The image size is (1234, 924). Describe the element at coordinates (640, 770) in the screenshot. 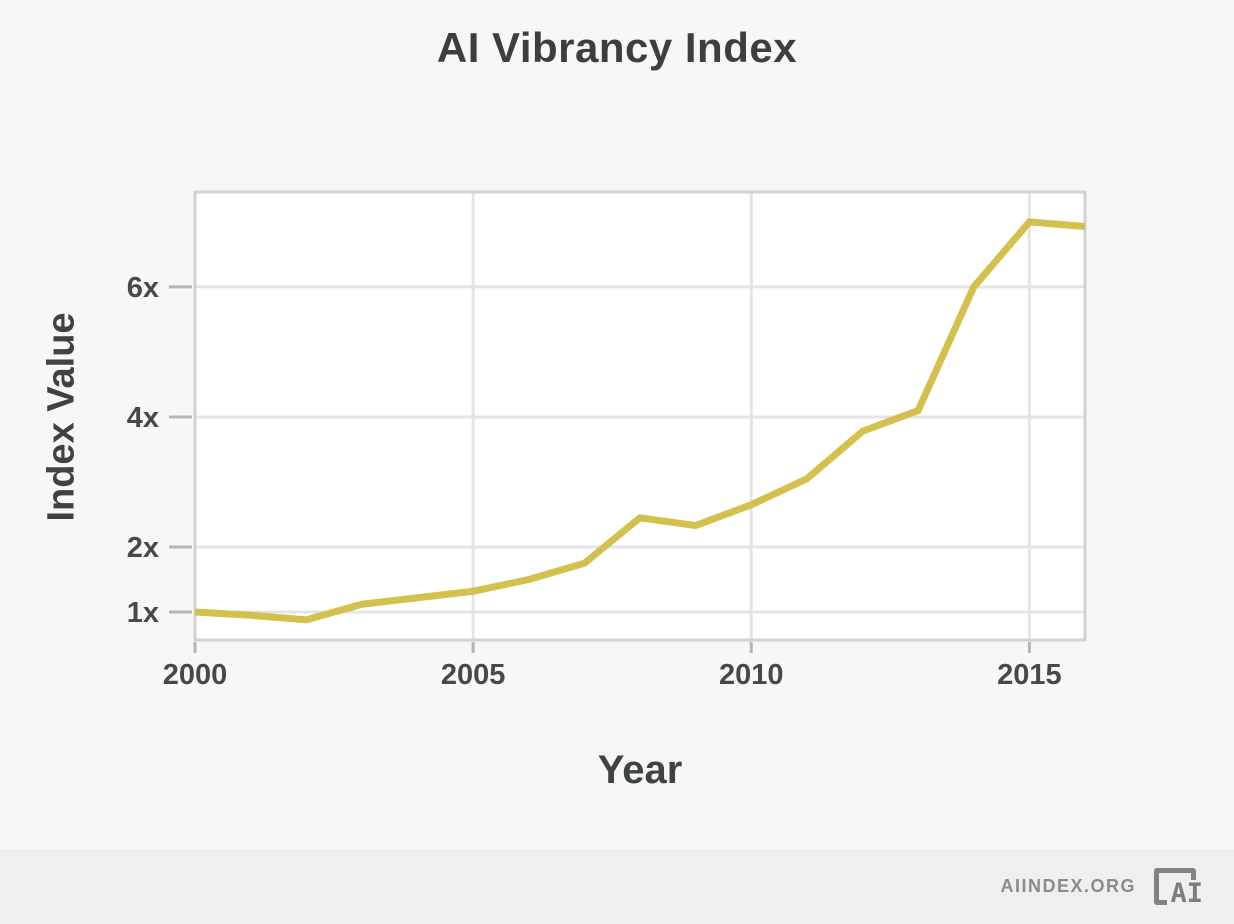

I see `x-axis-label: Year` at that location.